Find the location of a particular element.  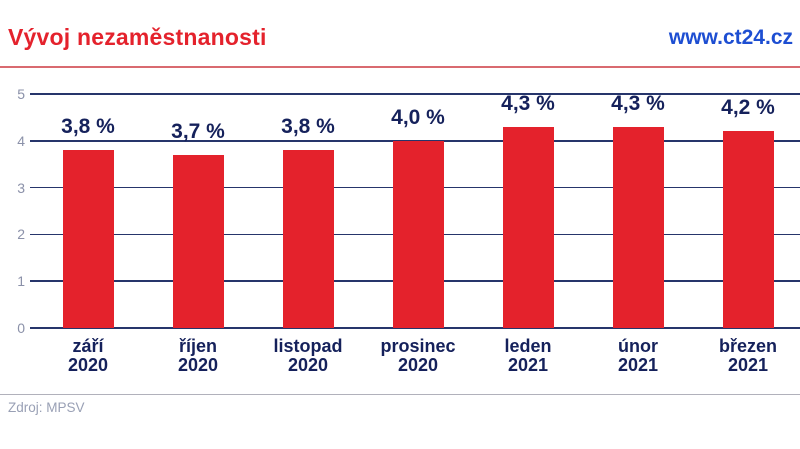

x-axis-label: únor 2021 is located at coordinates (638, 356).